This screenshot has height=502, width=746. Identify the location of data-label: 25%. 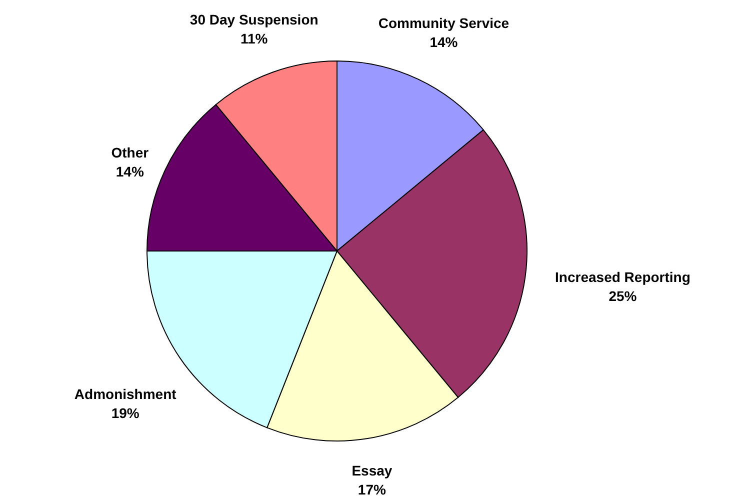
(623, 296).